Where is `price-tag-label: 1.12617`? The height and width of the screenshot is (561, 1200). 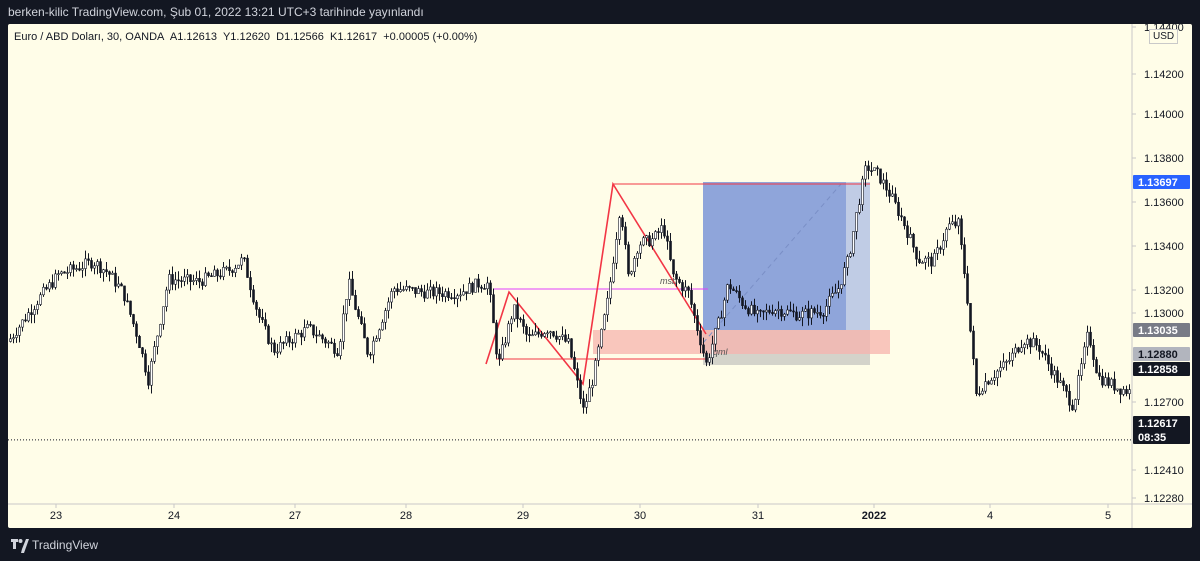 price-tag-label: 1.12617 is located at coordinates (1158, 424).